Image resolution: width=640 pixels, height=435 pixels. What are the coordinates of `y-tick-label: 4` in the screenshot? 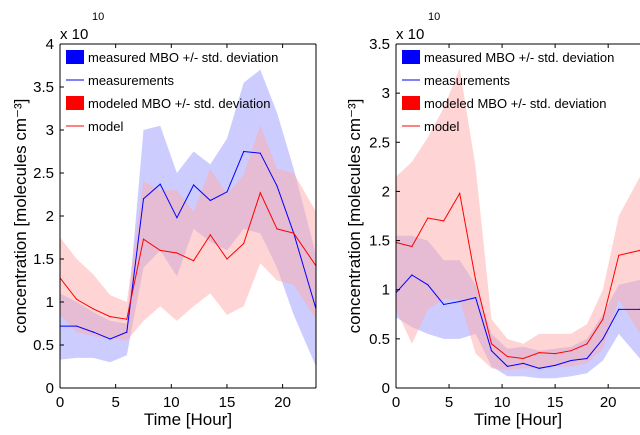 It's located at (50, 44).